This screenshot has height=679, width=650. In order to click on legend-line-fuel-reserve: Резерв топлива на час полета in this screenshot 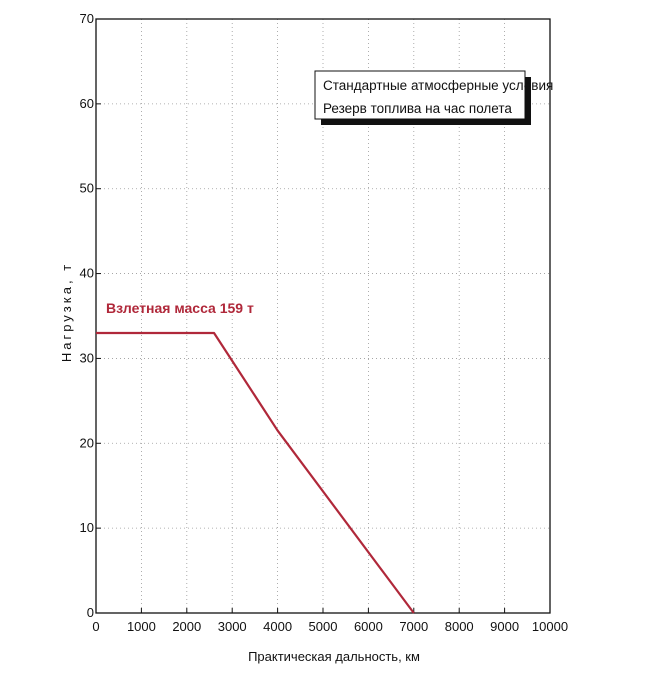, I will do `click(417, 108)`.